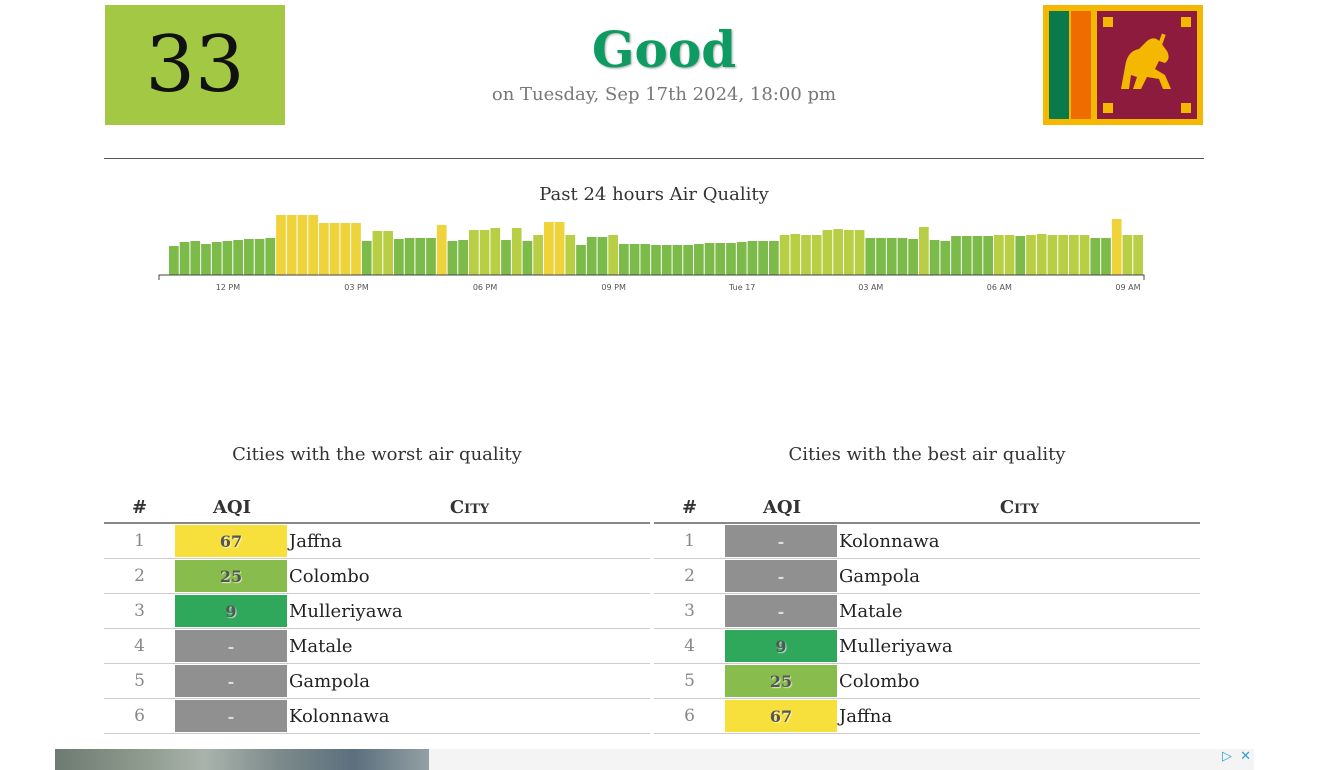 The height and width of the screenshot is (770, 1320). I want to click on close-icon: ✕, so click(1246, 756).